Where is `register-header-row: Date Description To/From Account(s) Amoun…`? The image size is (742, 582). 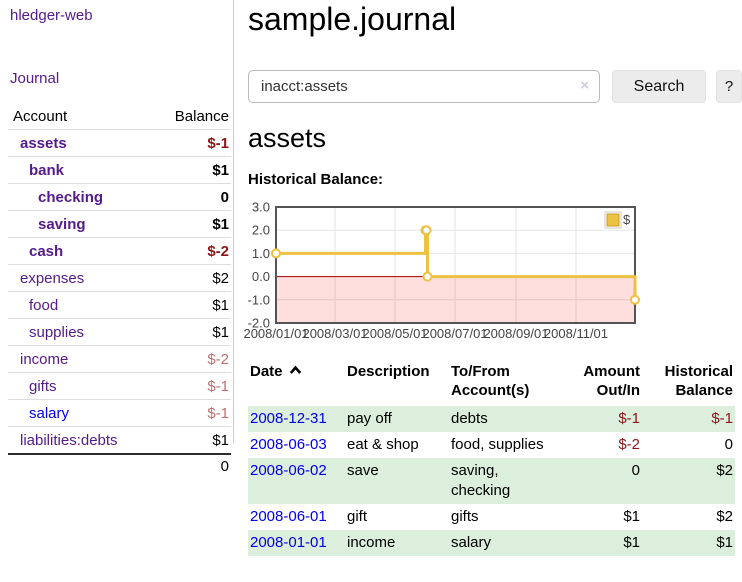
register-header-row: Date Description To/From Account(s) Amoun… is located at coordinates (491, 383).